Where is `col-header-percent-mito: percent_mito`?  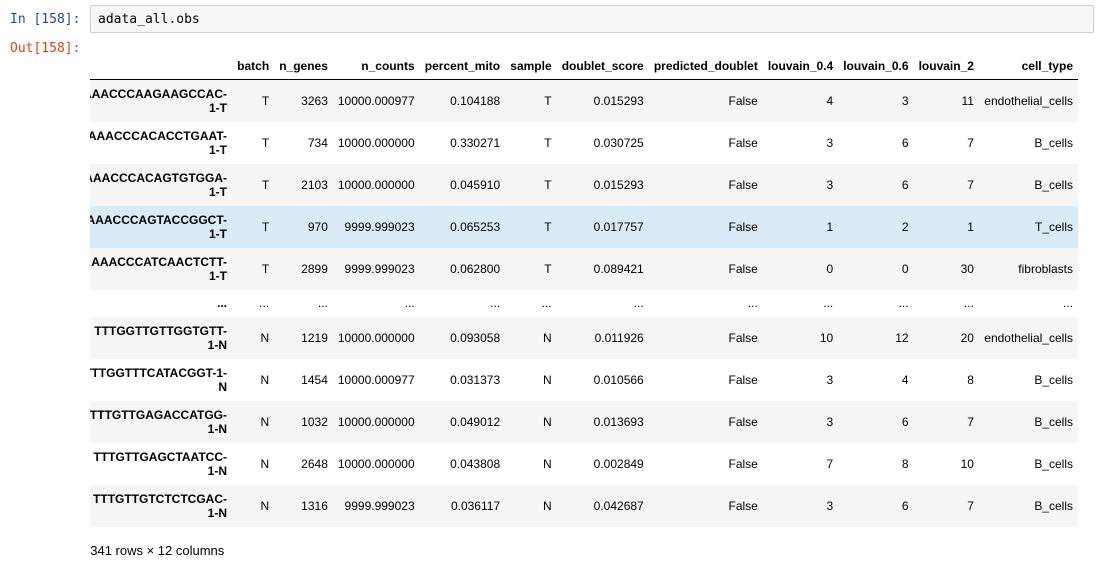 col-header-percent-mito: percent_mito is located at coordinates (462, 66).